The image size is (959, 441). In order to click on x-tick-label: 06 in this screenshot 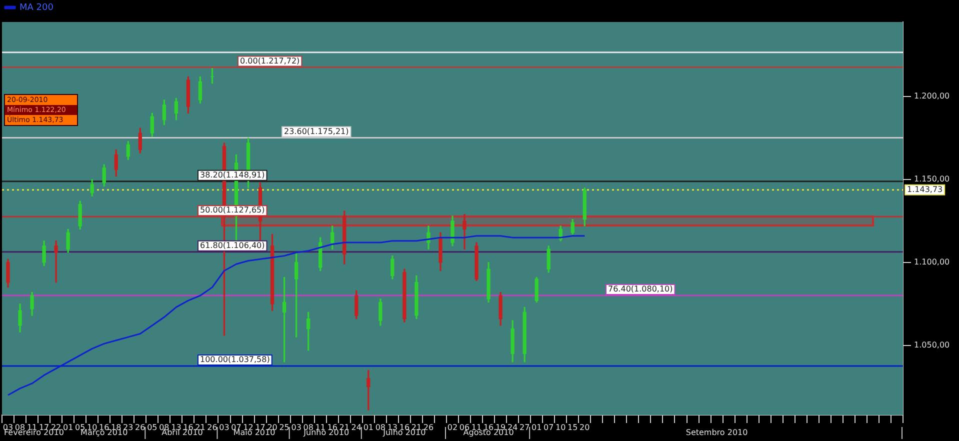, I will do `click(464, 427)`.